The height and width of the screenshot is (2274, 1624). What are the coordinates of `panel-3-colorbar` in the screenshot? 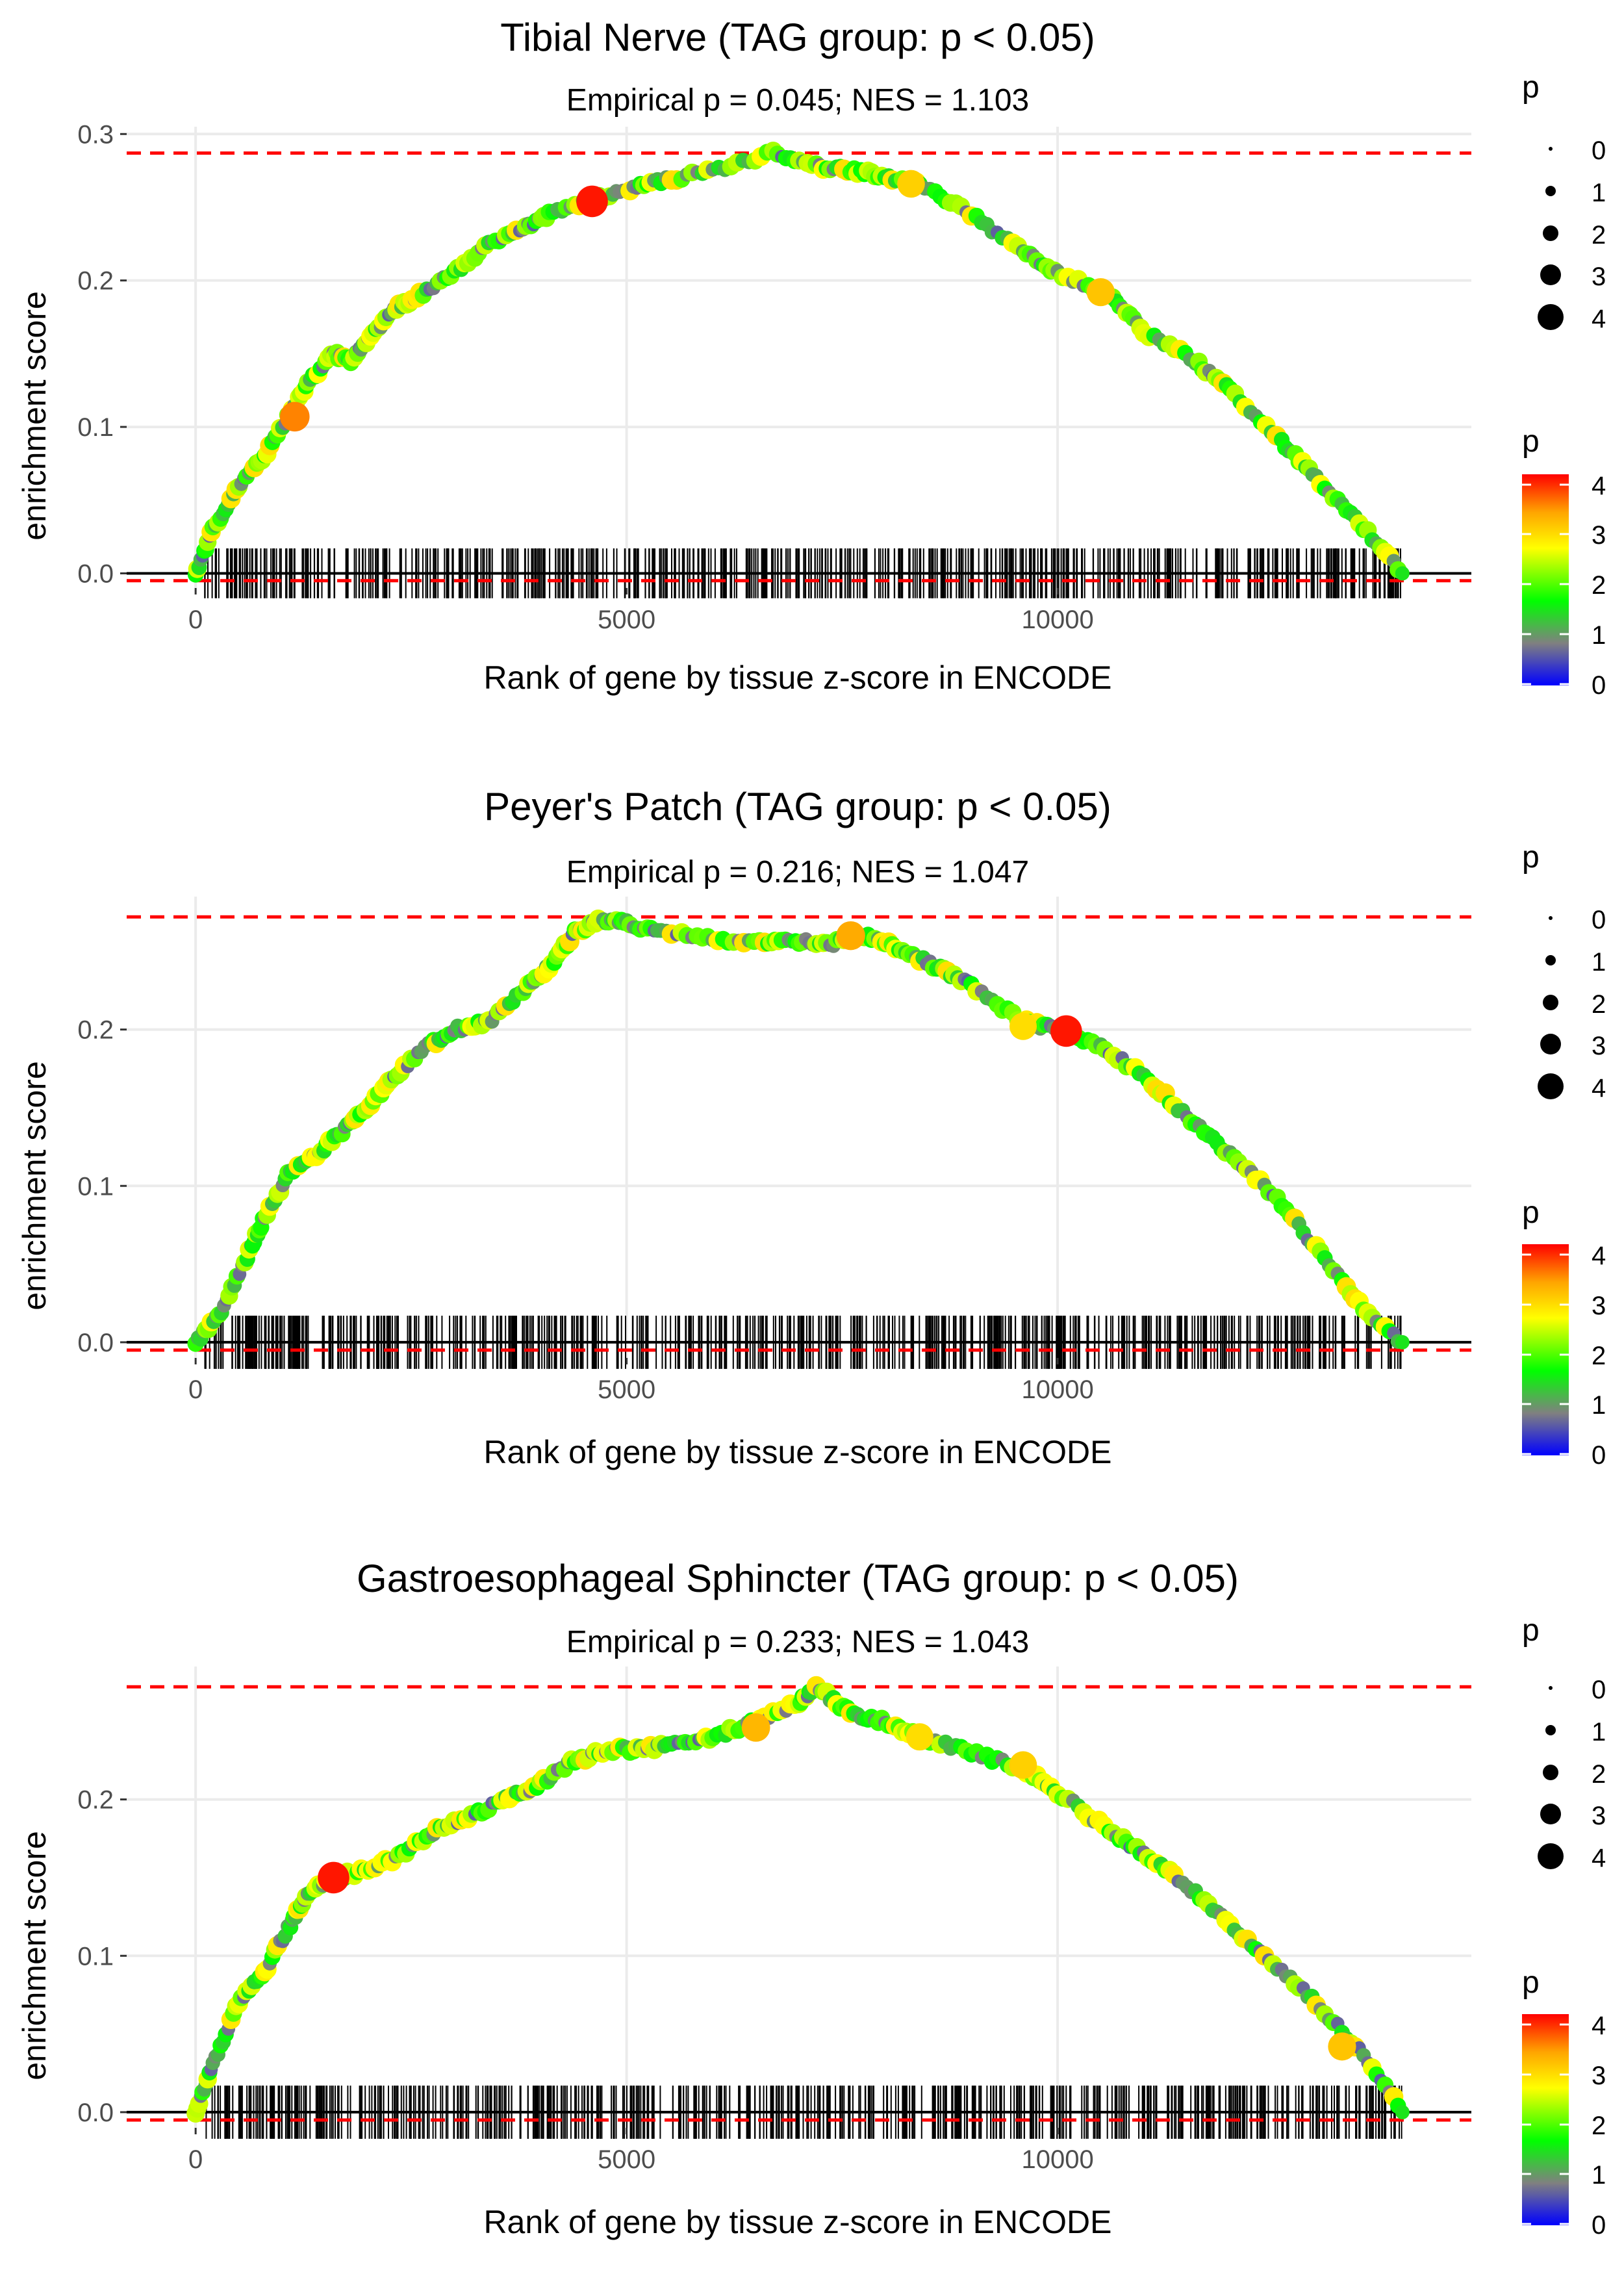 It's located at (1545, 2119).